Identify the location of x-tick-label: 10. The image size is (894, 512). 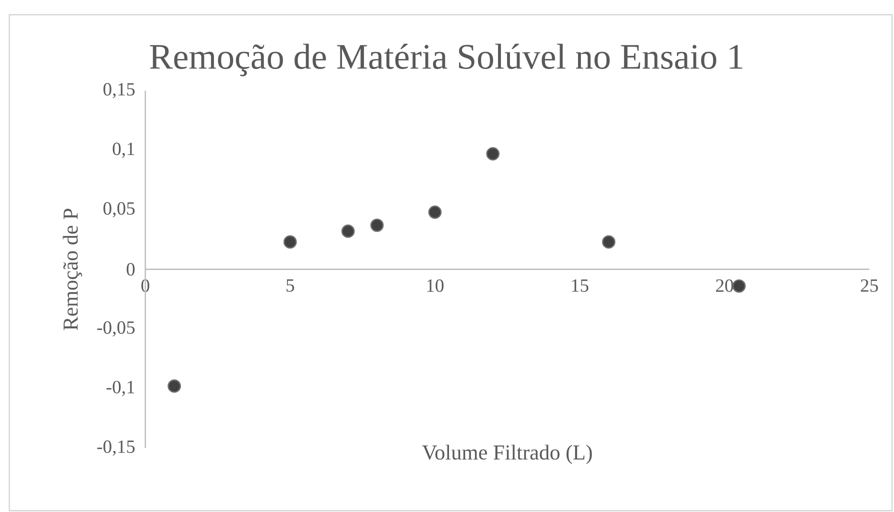
(435, 285).